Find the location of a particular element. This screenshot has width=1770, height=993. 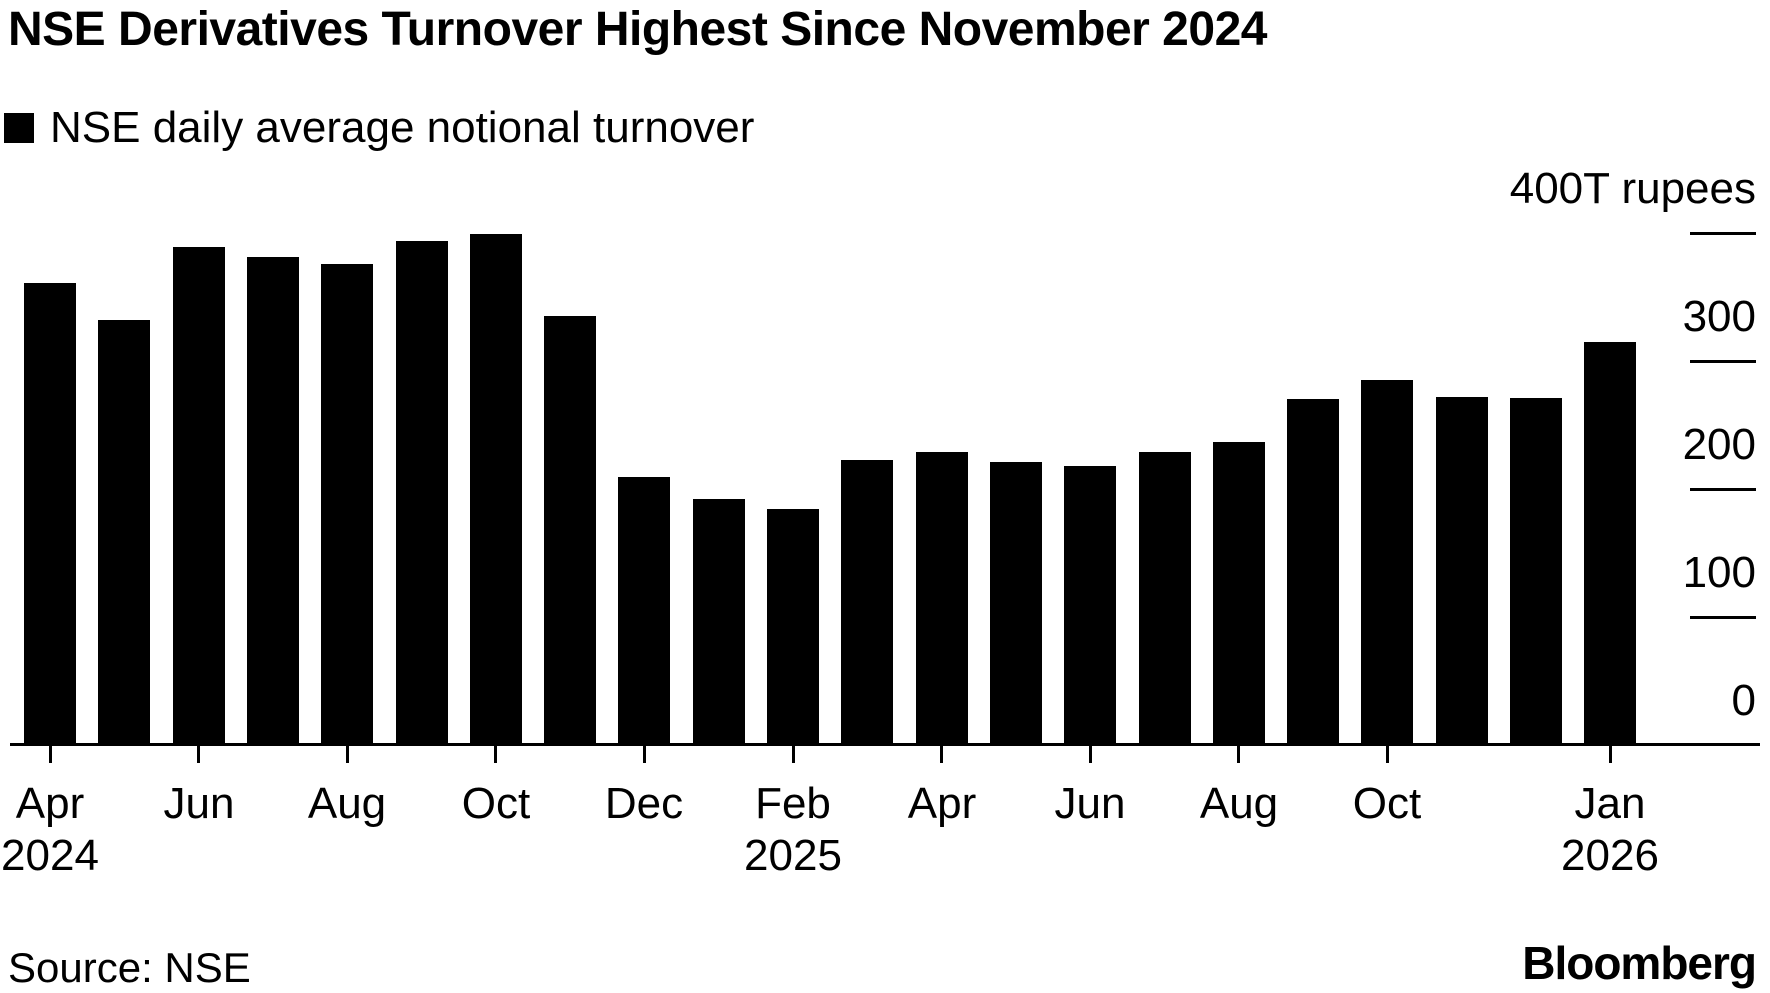

bar-jul-2025 is located at coordinates (1165, 598).